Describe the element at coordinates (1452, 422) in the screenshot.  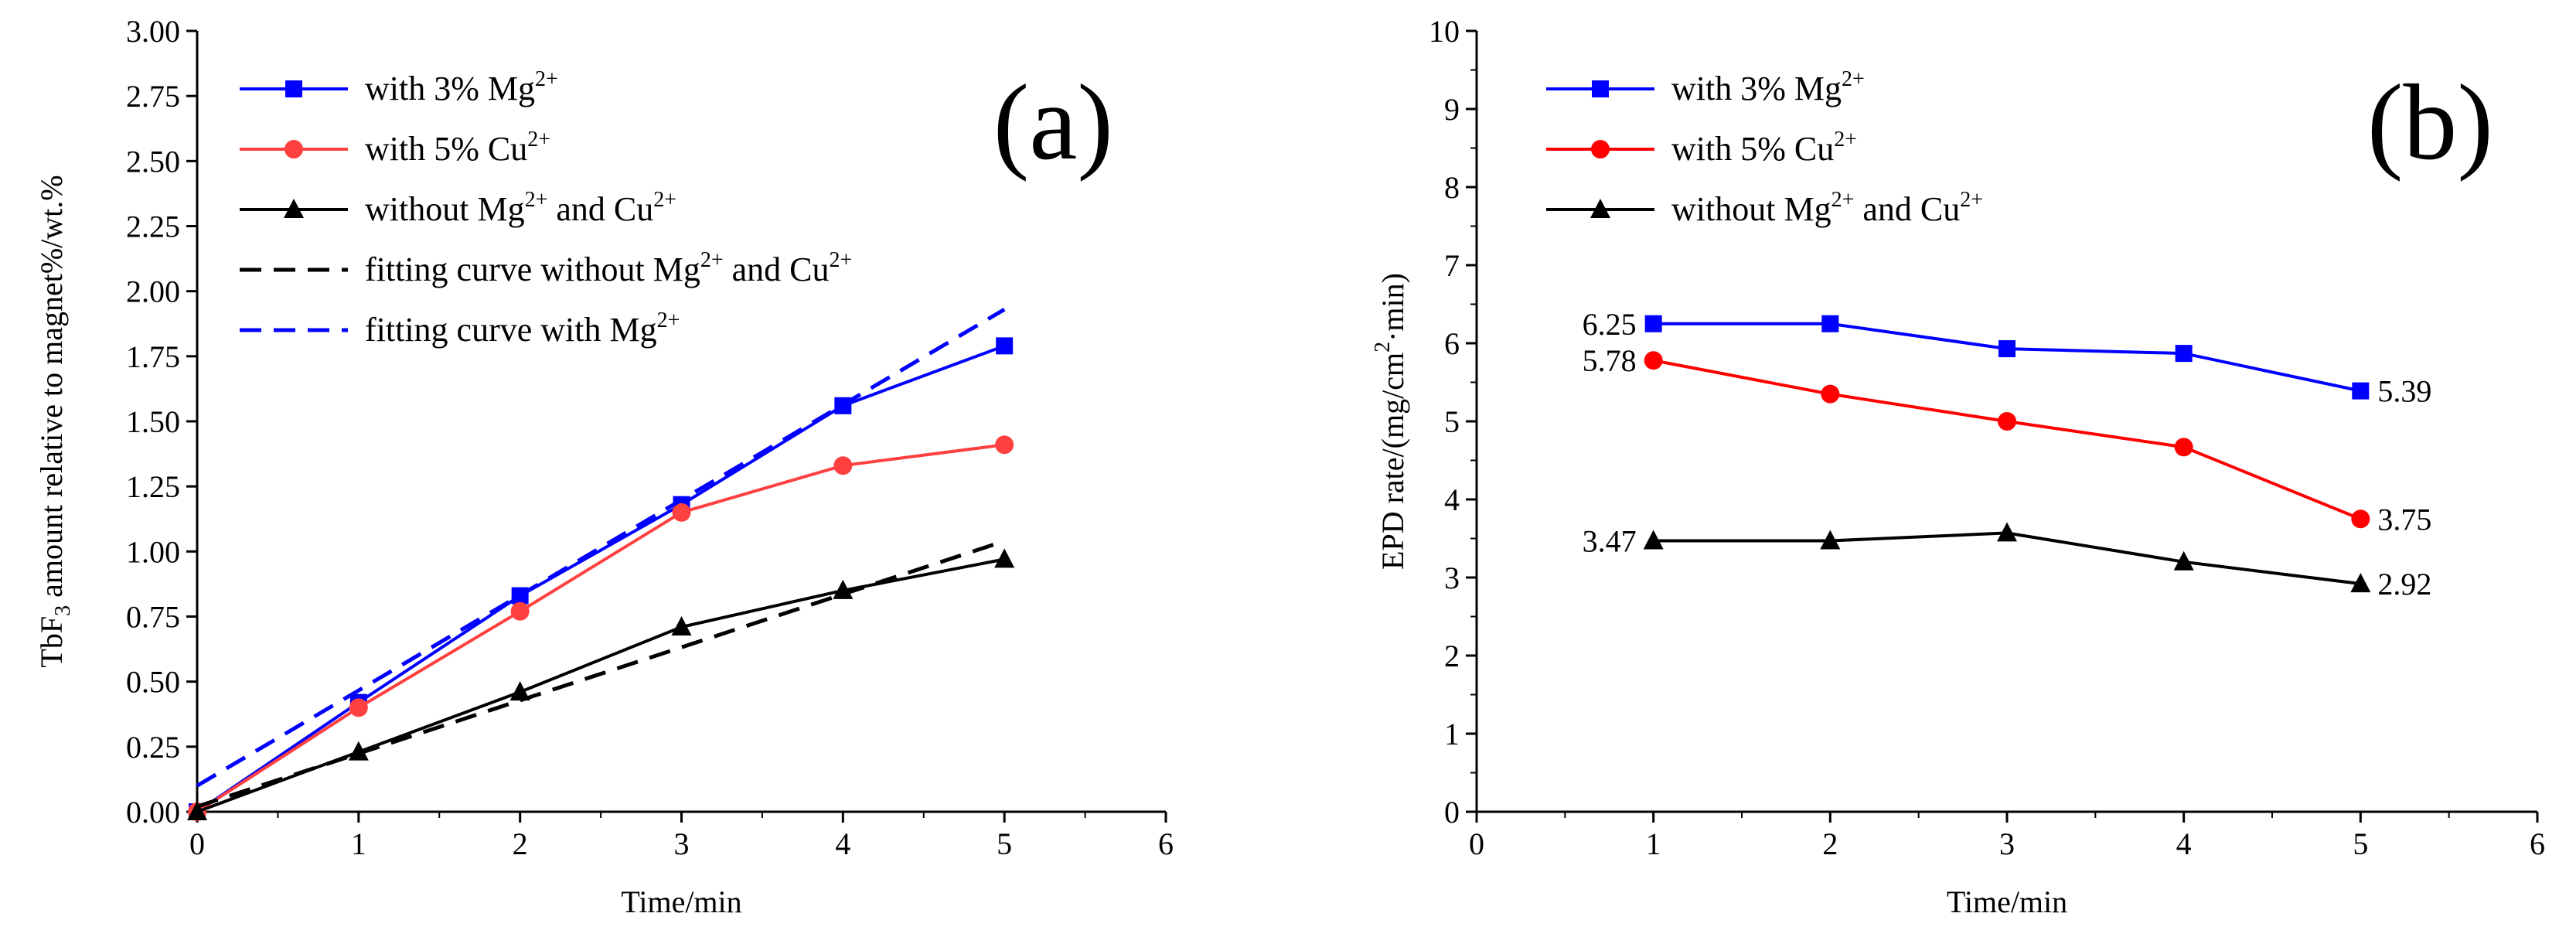
I see `y-tick-label: 5` at that location.